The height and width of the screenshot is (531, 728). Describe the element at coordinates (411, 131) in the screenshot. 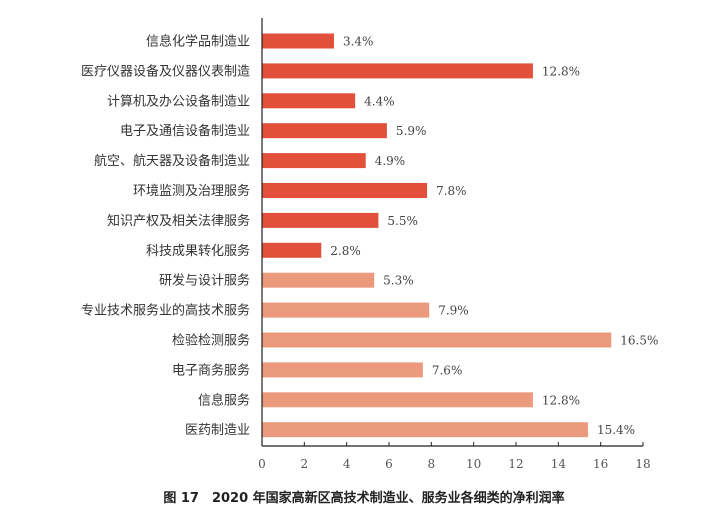

I see `data-label: 5.9%` at that location.